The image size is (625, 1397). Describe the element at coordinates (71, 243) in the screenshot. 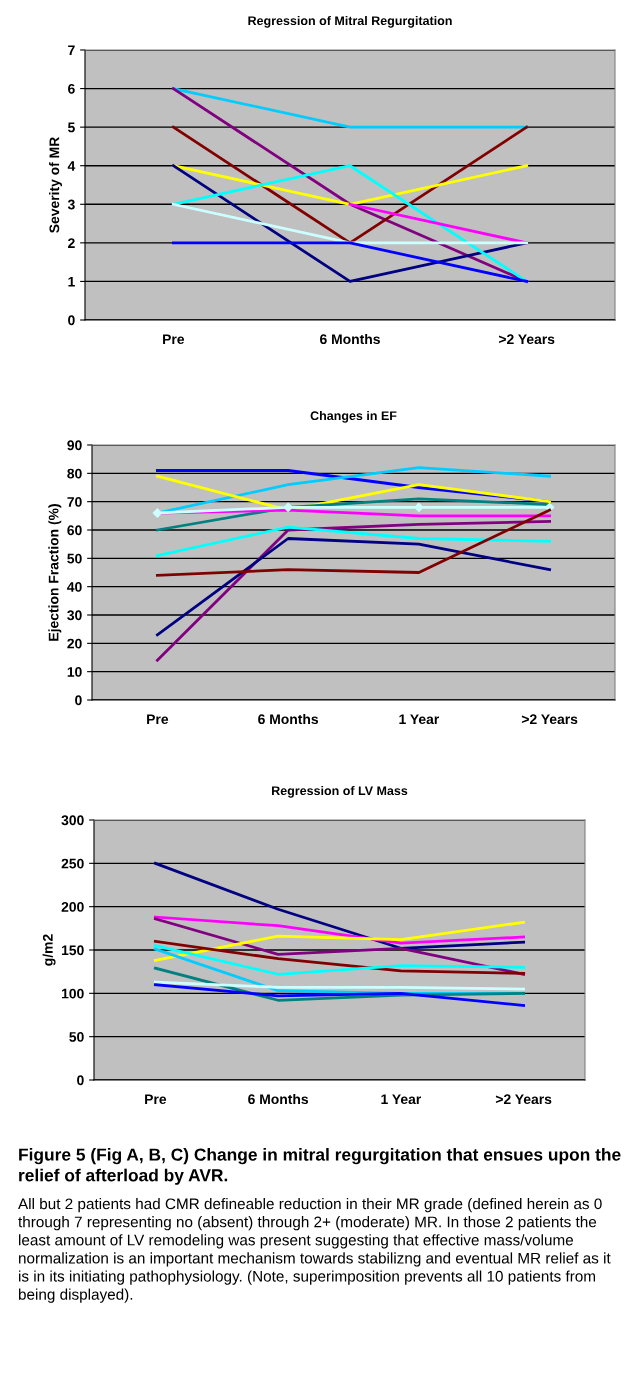

I see `y-tick-label: 2` at that location.